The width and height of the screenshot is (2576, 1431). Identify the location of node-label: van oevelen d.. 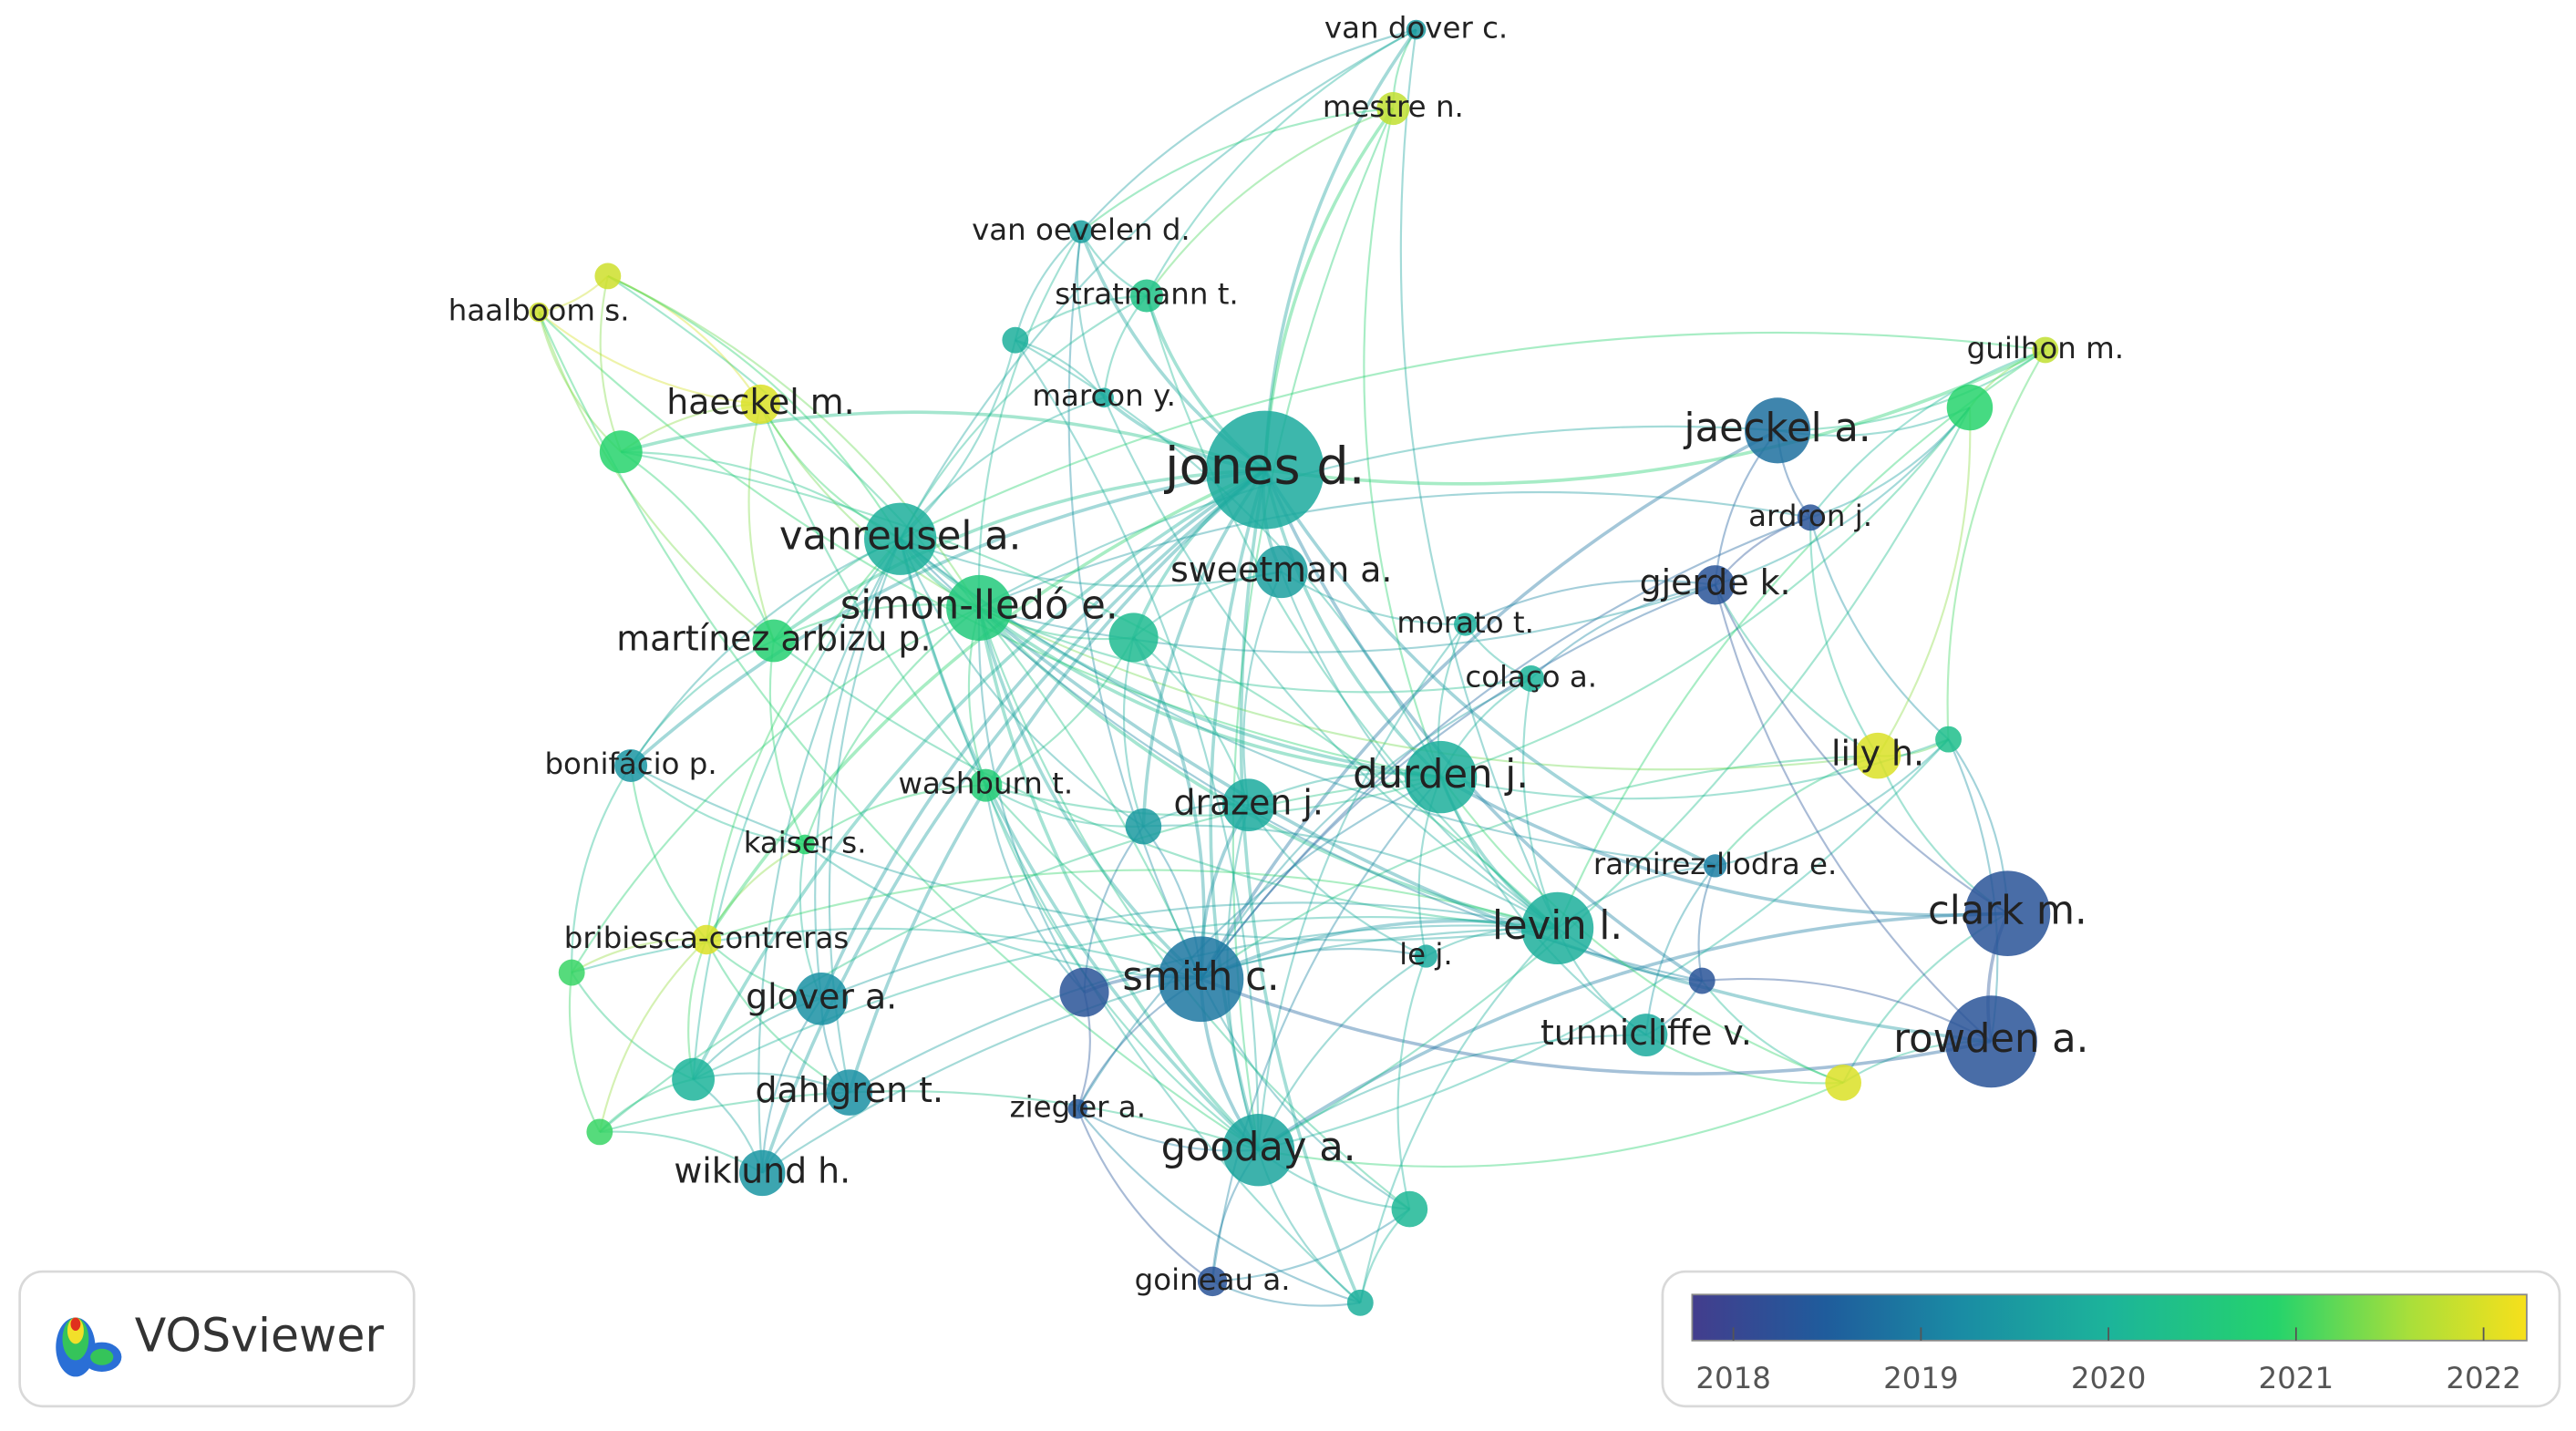
(1081, 229).